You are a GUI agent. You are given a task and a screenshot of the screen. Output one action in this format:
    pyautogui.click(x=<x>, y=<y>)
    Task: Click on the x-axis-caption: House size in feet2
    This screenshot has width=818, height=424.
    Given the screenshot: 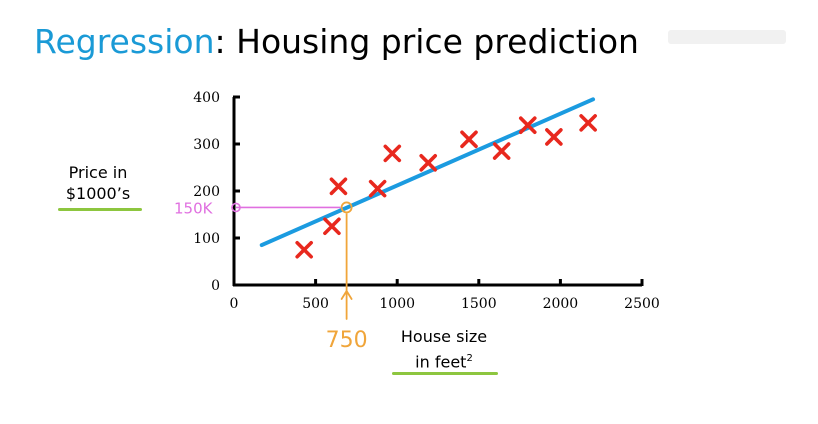 What is the action you would take?
    pyautogui.click(x=444, y=349)
    